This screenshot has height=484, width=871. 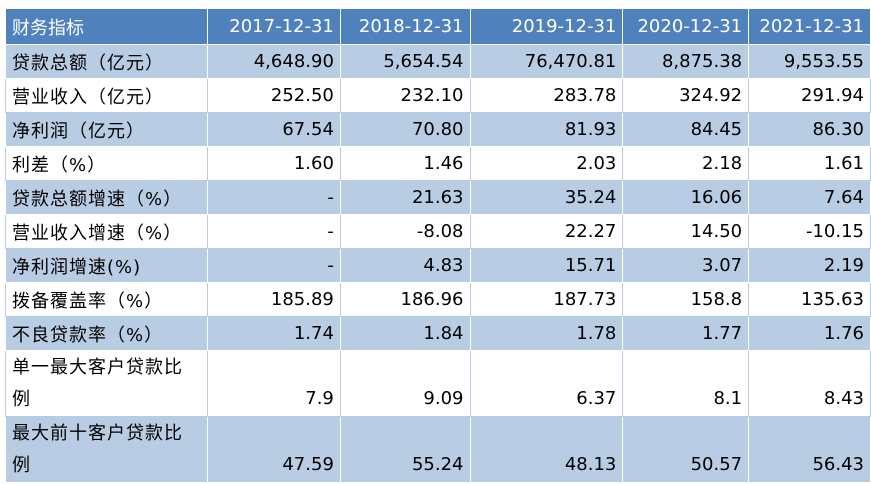 I want to click on row-label: 不良贷款率（%）, so click(x=106, y=333).